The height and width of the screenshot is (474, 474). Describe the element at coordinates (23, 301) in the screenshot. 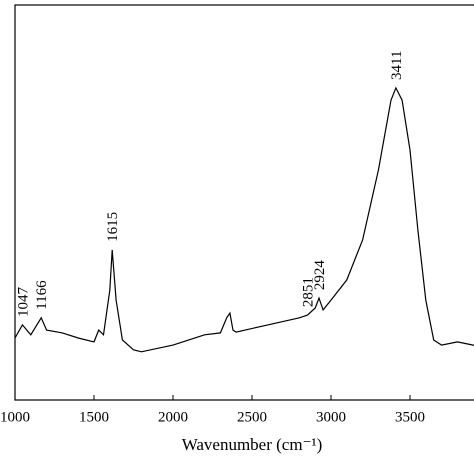

I see `peak-label: 1047` at that location.